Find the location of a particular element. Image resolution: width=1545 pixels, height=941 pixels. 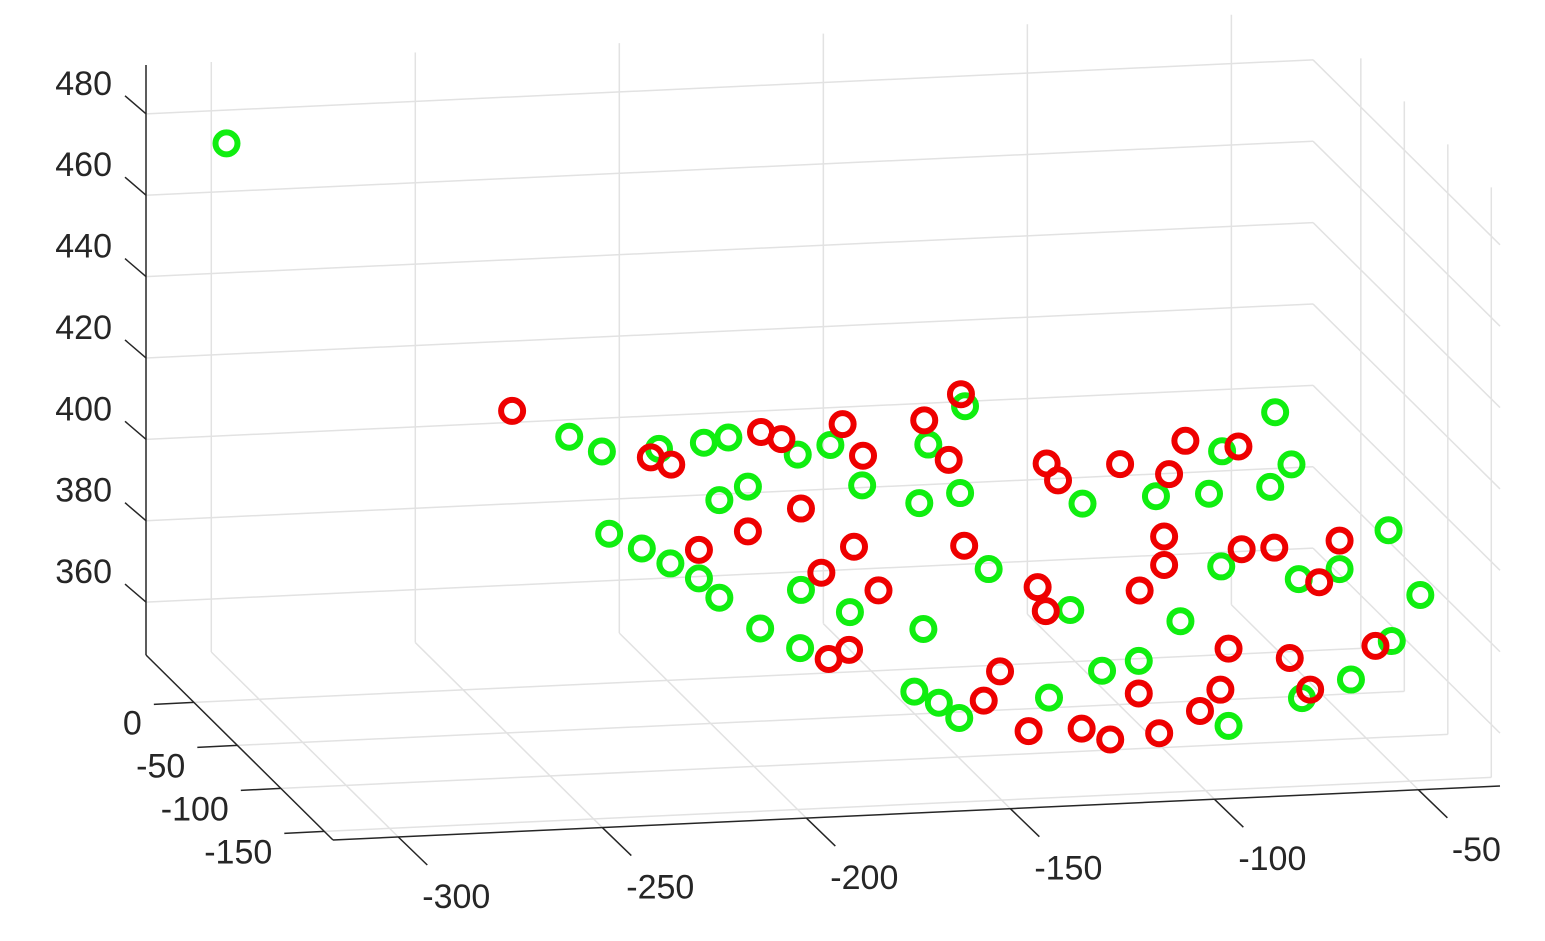

y-axis is located at coordinates (239, 747).